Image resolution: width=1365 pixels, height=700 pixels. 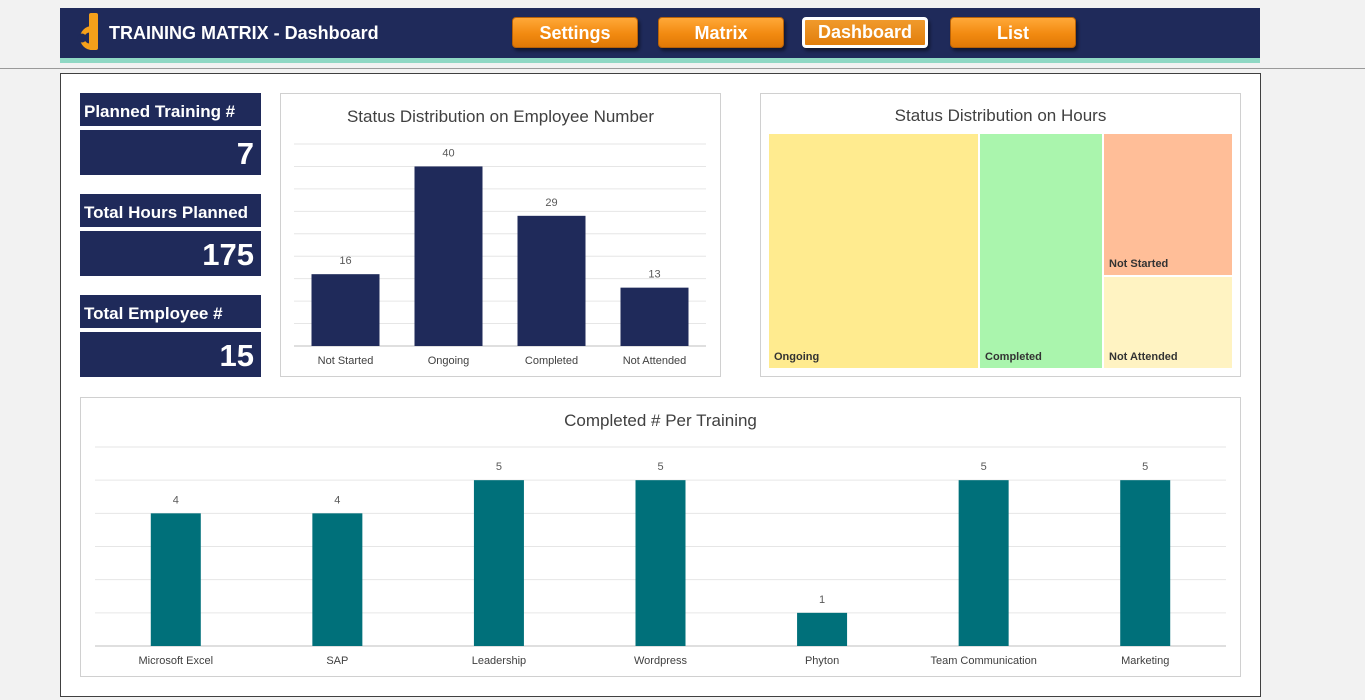 What do you see at coordinates (87, 31) in the screenshot?
I see `d-logo-icon` at bounding box center [87, 31].